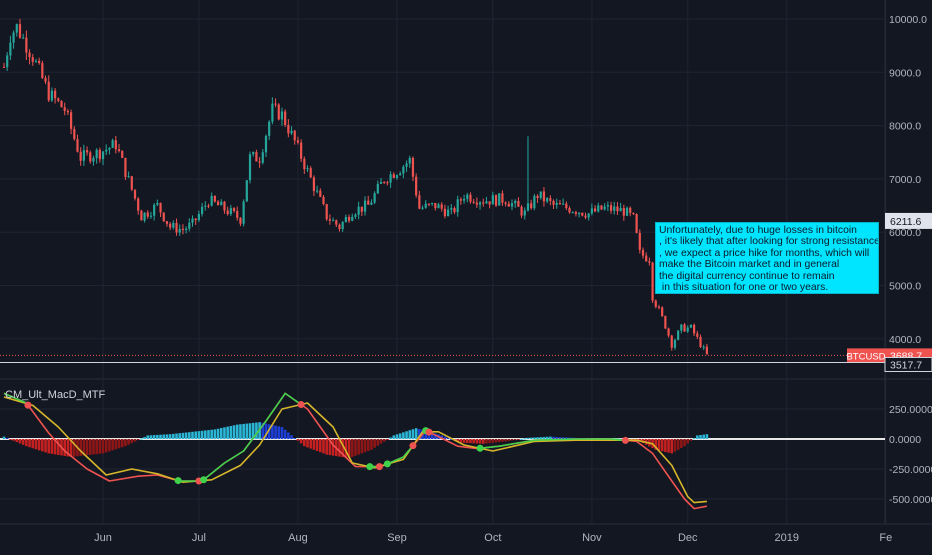  I want to click on x-tick-label: Fe, so click(885, 538).